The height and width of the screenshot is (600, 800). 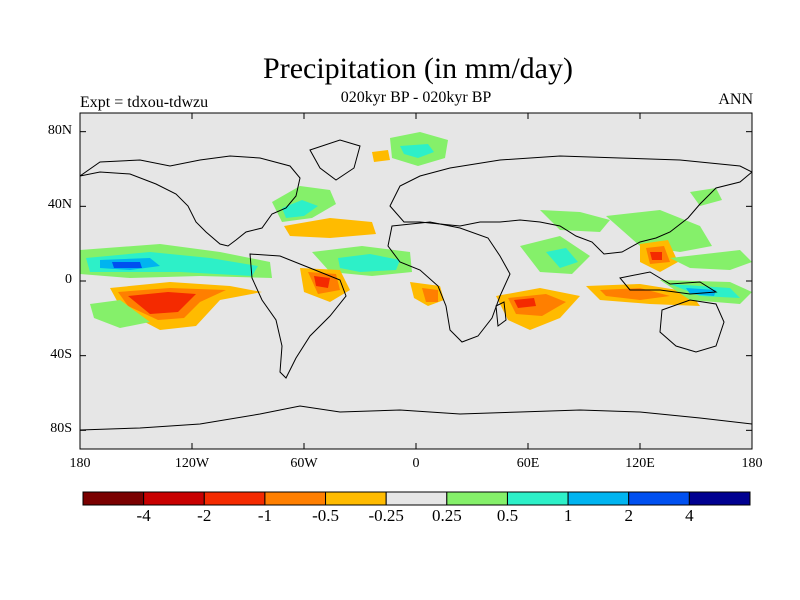 What do you see at coordinates (325, 515) in the screenshot?
I see `colorbar-label: -0.5` at bounding box center [325, 515].